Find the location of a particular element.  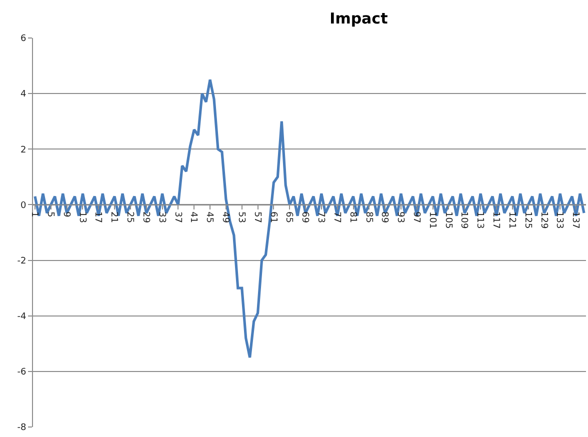

x-tick-label: 13 is located at coordinates (81, 217).